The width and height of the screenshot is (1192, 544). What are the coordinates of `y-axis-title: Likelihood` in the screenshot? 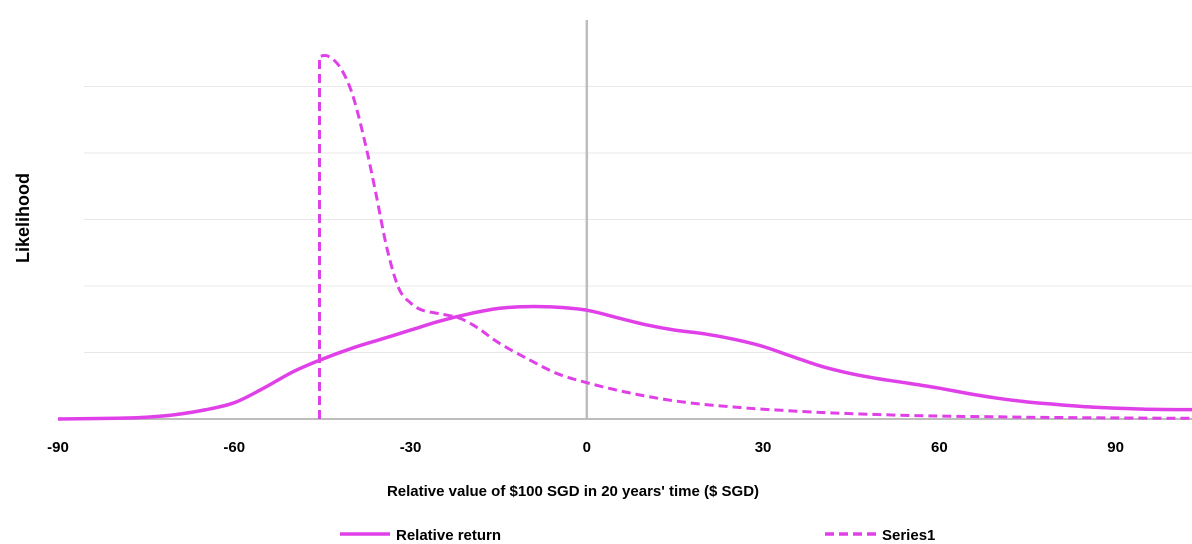 It's located at (23, 218).